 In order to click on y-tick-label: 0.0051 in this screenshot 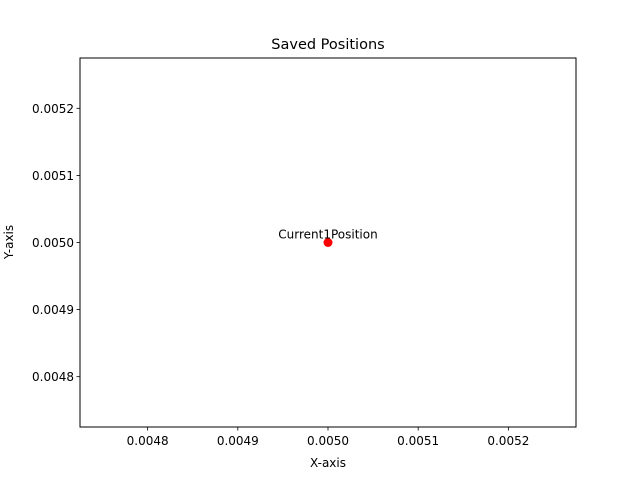, I will do `click(53, 176)`.